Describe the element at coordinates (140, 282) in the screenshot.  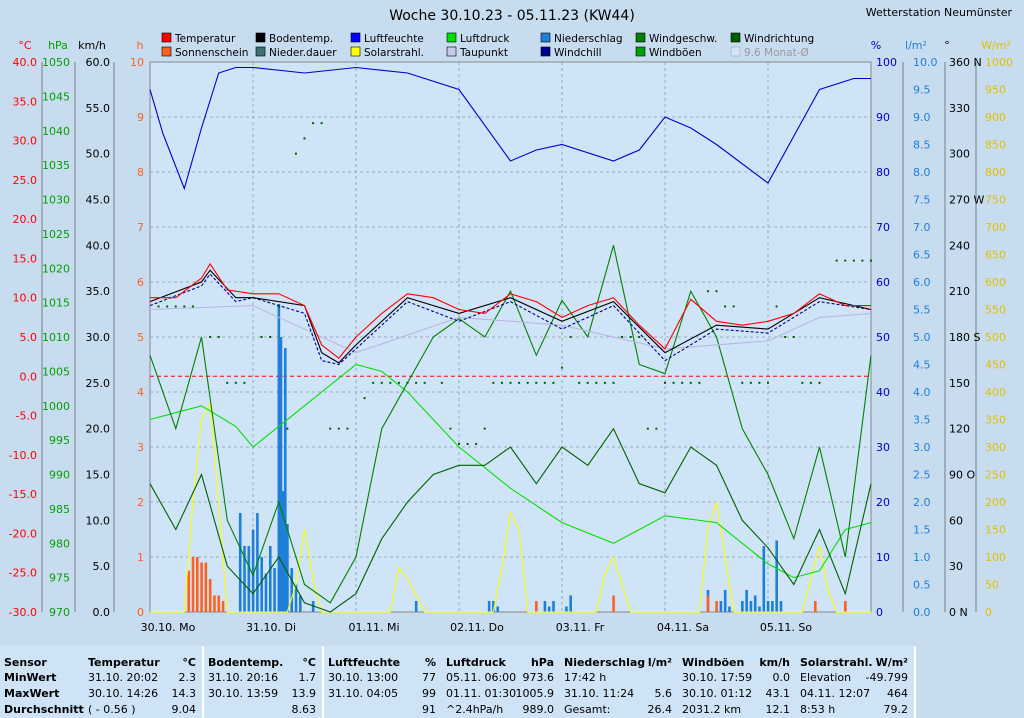
I see `axis-tick-label: 6` at that location.